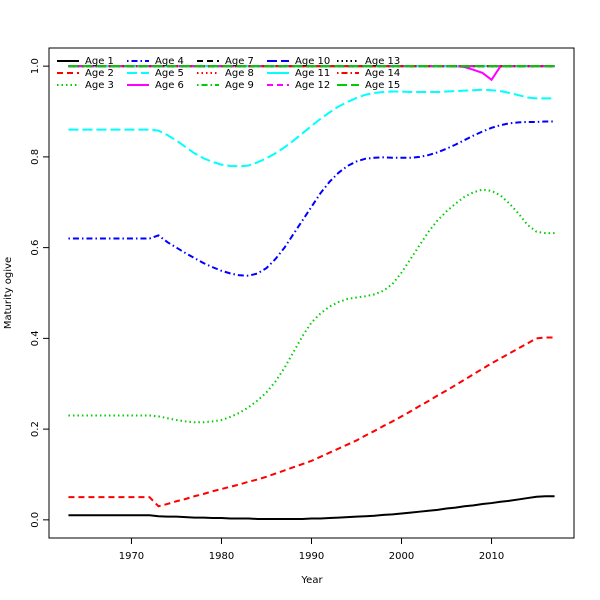 Image resolution: width=600 pixels, height=600 pixels. What do you see at coordinates (221, 556) in the screenshot?
I see `x-tick-label: 1980` at bounding box center [221, 556].